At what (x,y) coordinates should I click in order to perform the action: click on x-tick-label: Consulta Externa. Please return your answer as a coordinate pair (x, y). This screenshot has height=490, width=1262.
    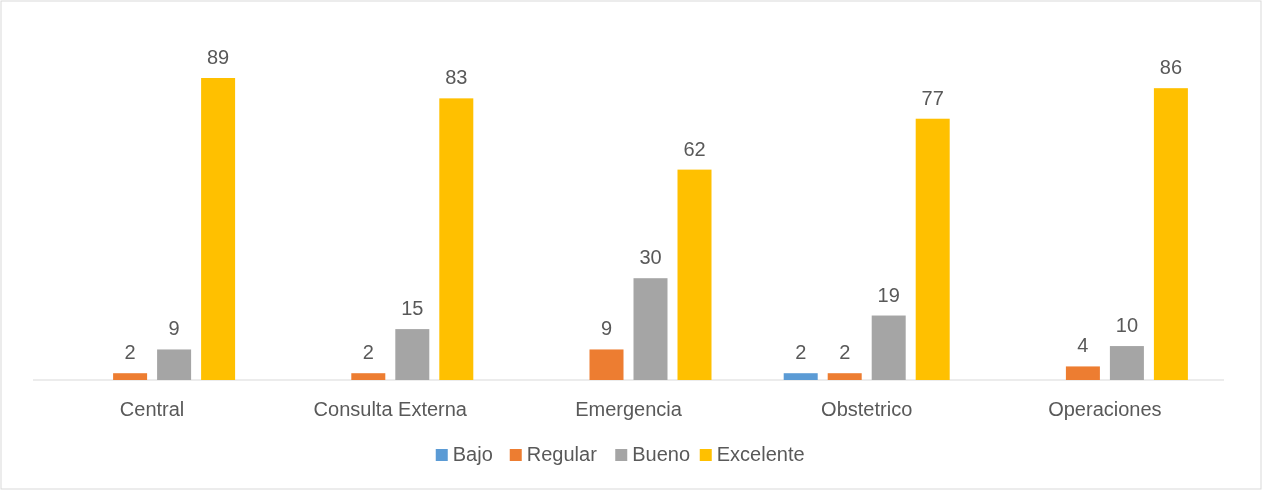
    Looking at the image, I should click on (390, 409).